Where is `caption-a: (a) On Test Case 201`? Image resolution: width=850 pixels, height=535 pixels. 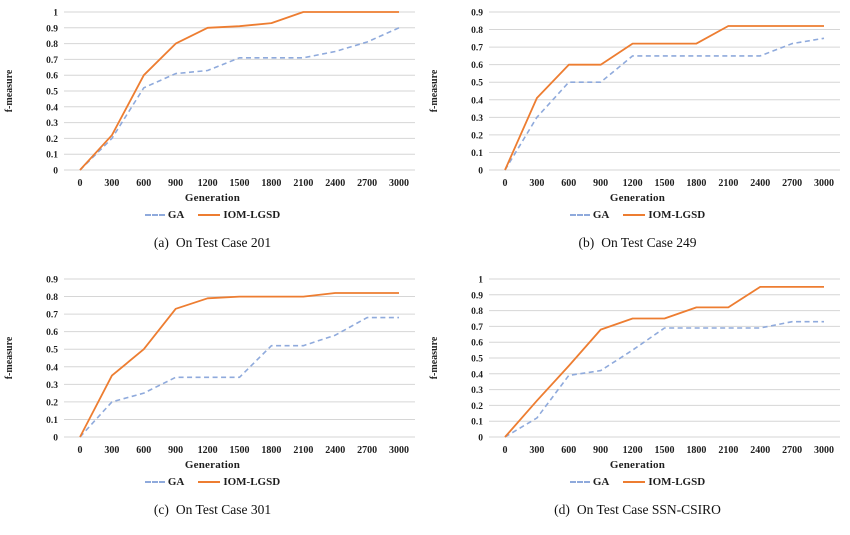
caption-a: (a) On Test Case 201 is located at coordinates (212, 243).